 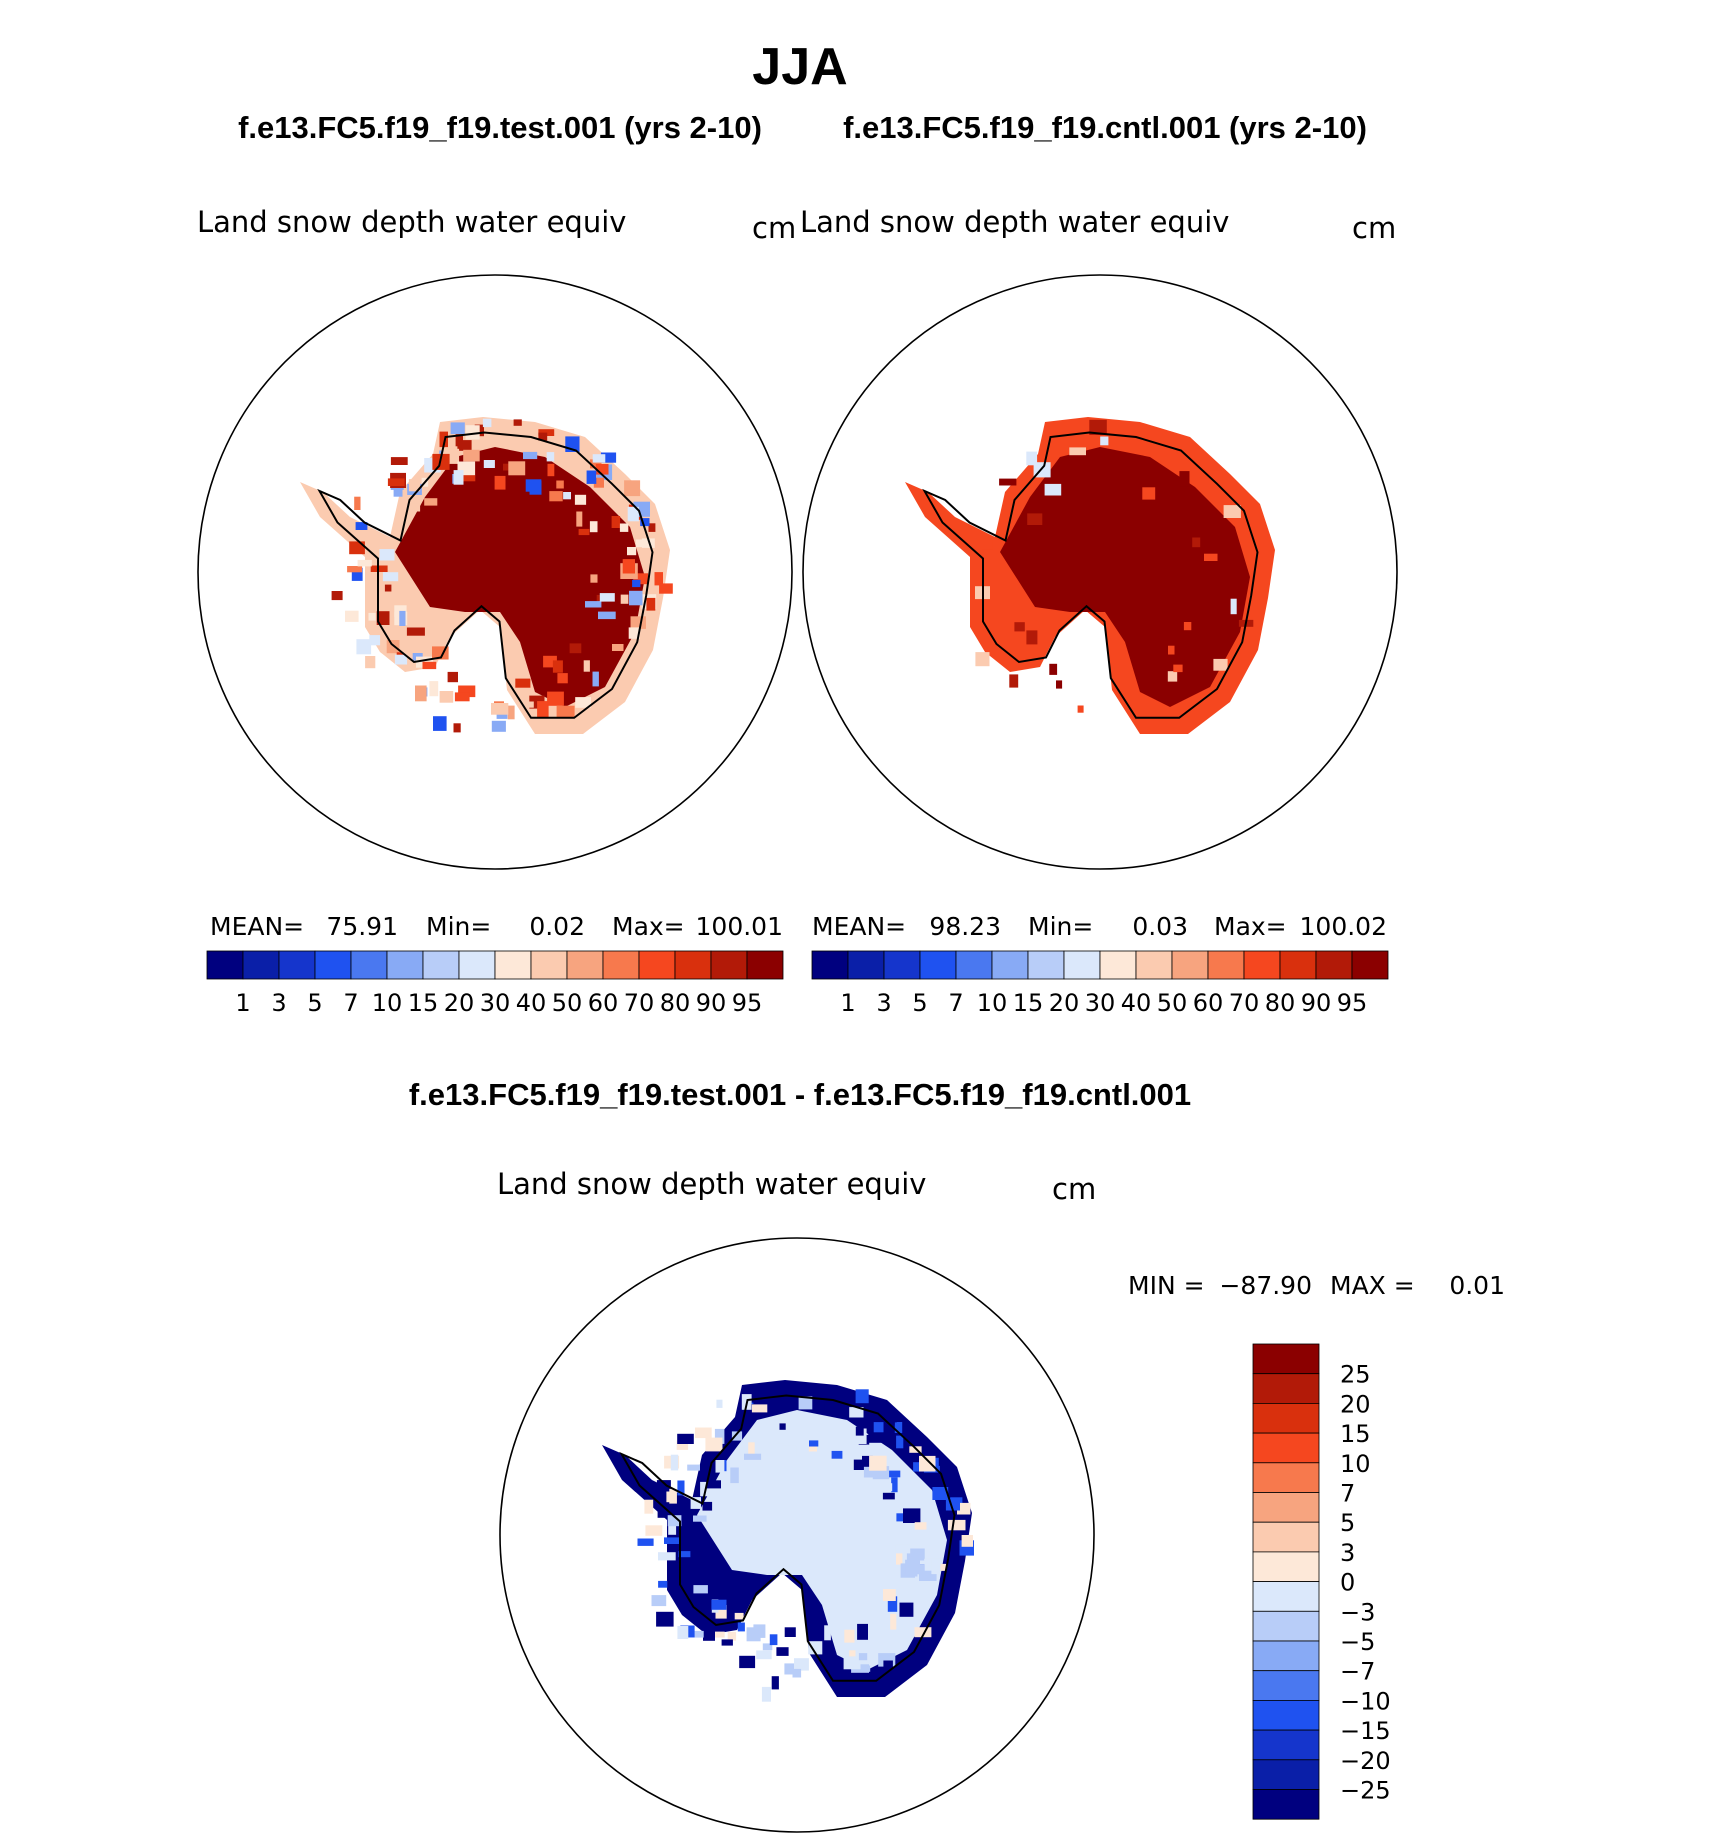 What do you see at coordinates (1477, 1285) in the screenshot?
I see `diff-max-value: 0.01` at bounding box center [1477, 1285].